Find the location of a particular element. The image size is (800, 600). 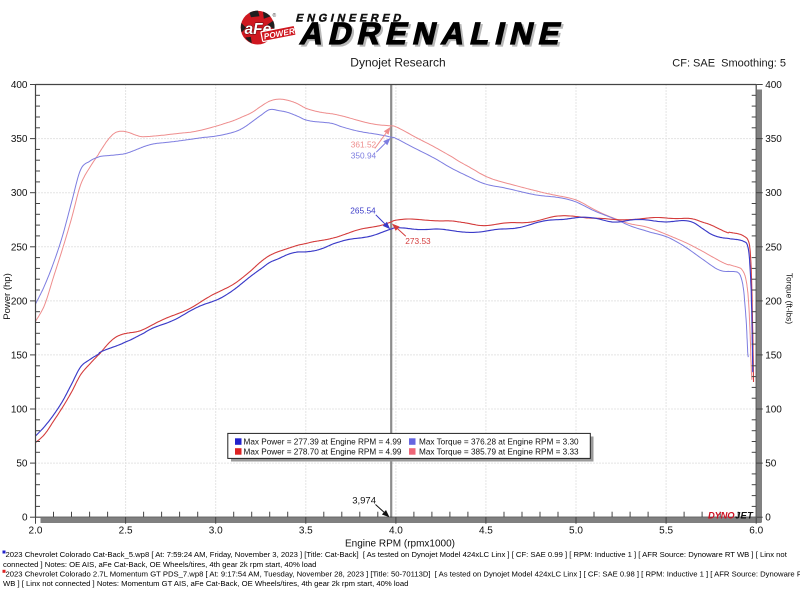

svg-text: 5.0 is located at coordinates (576, 531).